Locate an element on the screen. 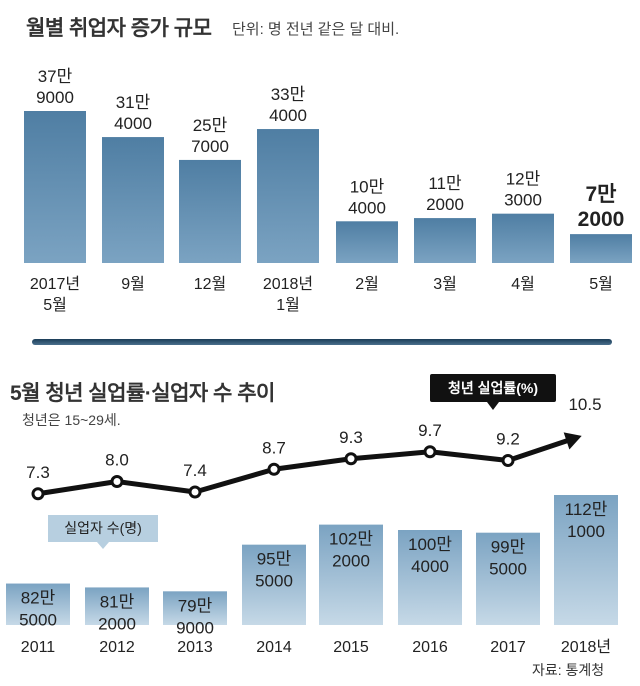 The width and height of the screenshot is (640, 686). employment-month-label: 3월 is located at coordinates (445, 284).